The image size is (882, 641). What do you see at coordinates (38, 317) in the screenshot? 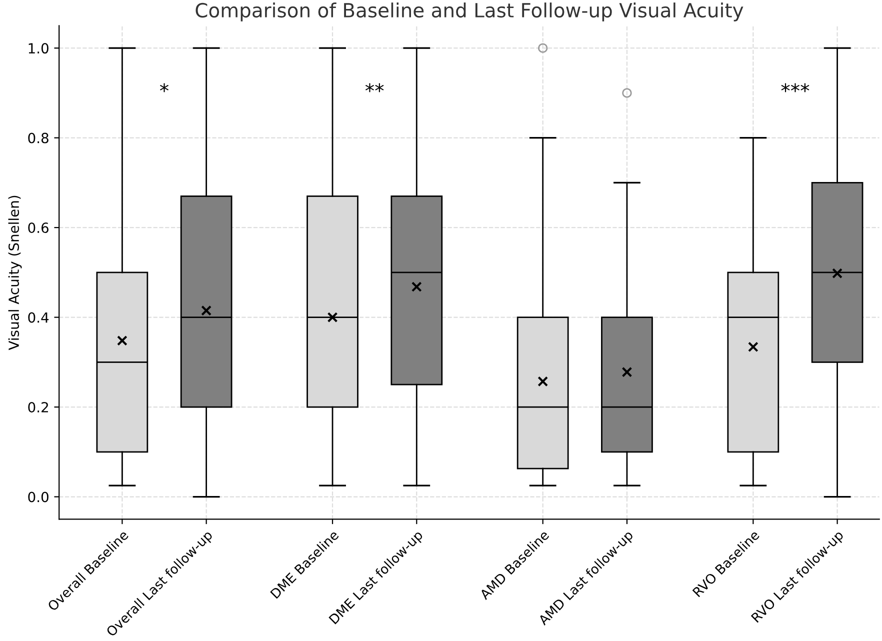
I see `y-tick-label: 0.4` at bounding box center [38, 317].